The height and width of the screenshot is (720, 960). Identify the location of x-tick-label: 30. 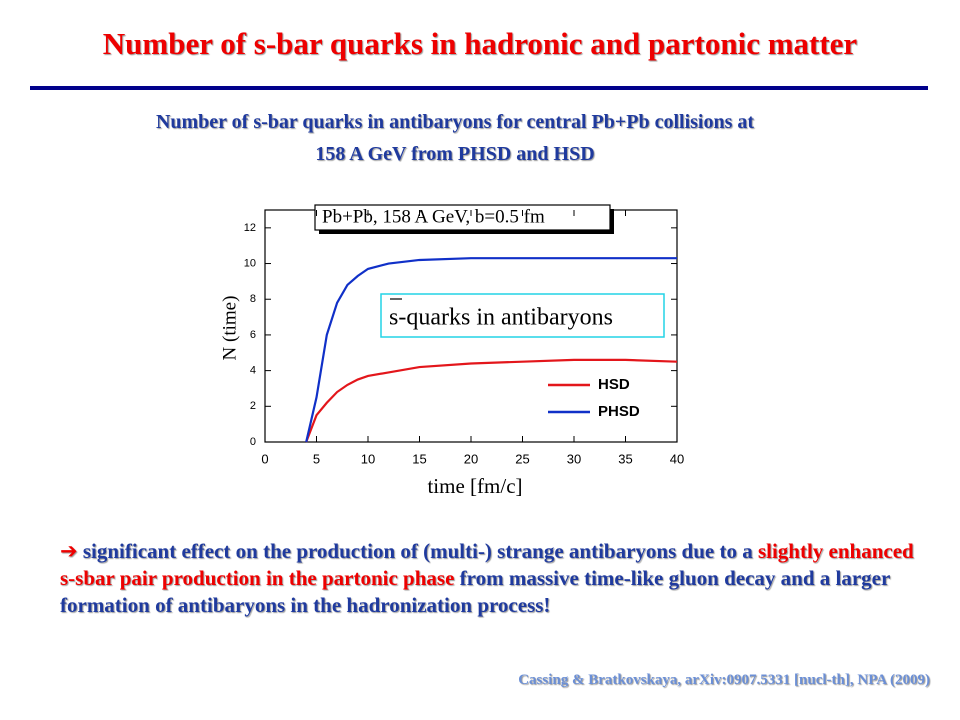
(574, 458).